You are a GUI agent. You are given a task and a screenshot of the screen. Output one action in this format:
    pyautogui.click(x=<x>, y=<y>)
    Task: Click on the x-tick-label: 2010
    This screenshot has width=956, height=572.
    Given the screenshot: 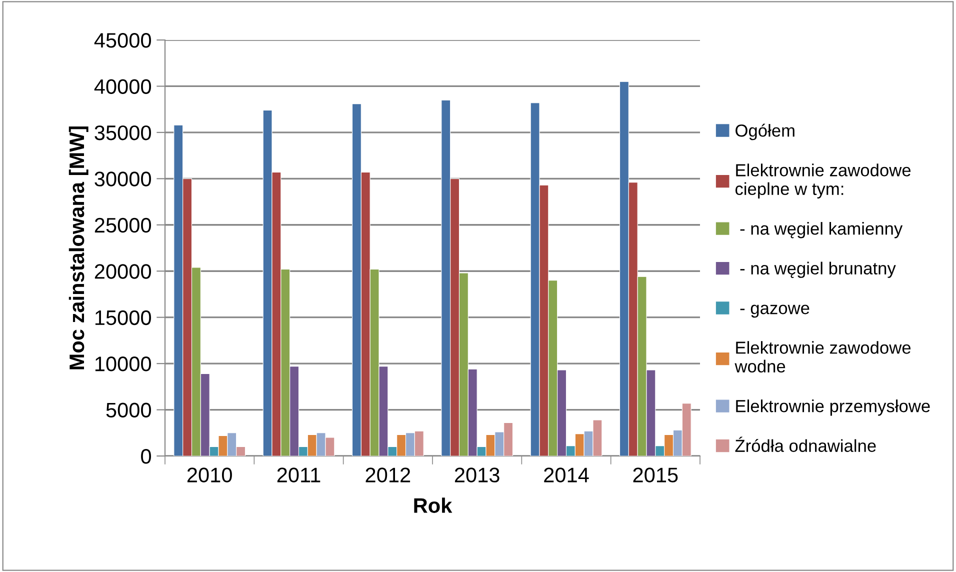 What is the action you would take?
    pyautogui.click(x=209, y=475)
    